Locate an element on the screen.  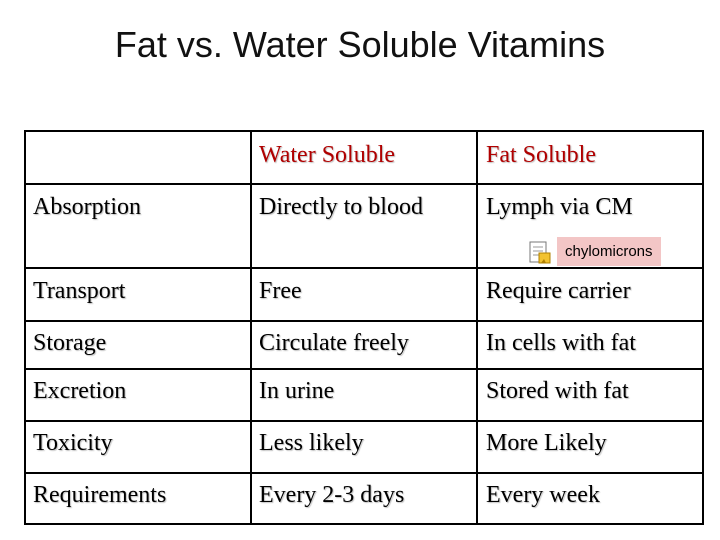
header-water-soluble: Water Soluble is located at coordinates (327, 155).